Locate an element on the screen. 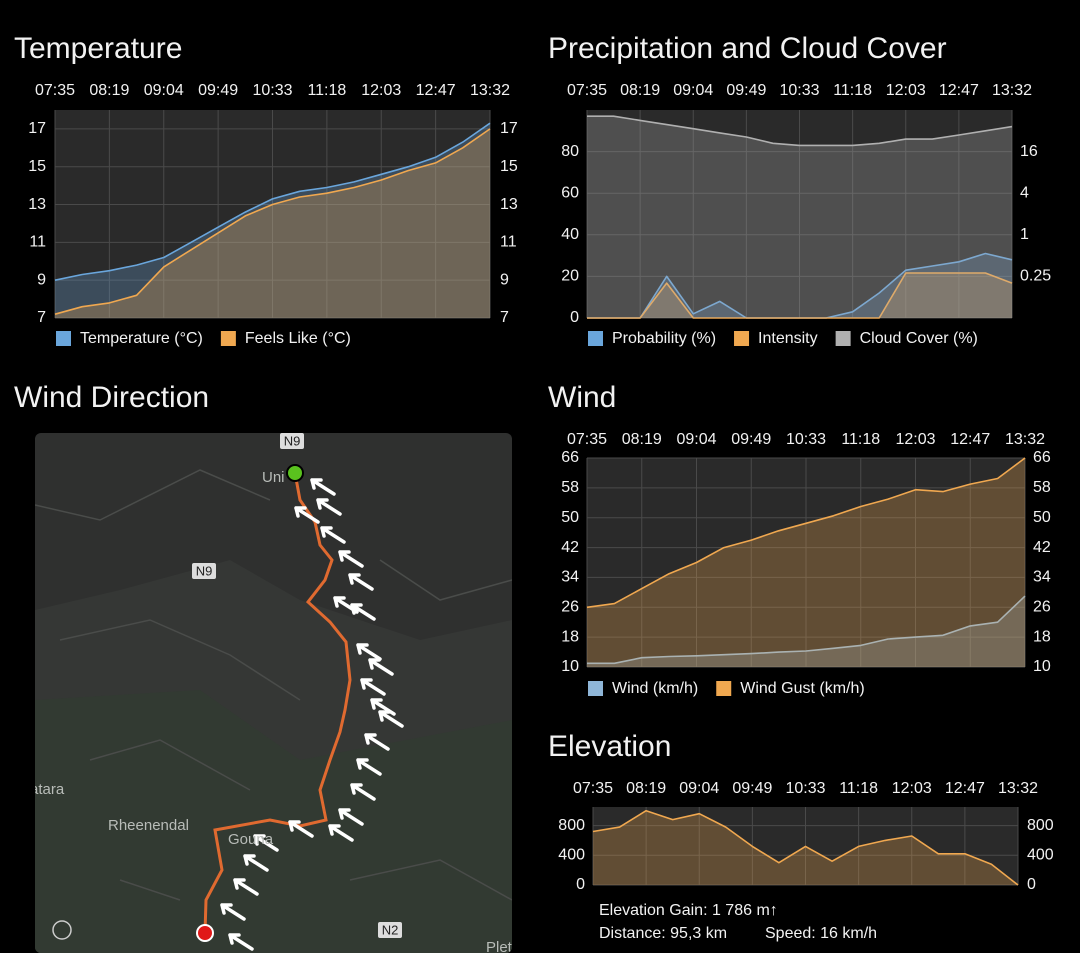 The width and height of the screenshot is (1080, 953). legend-label: Temperature (°C) is located at coordinates (141, 338).